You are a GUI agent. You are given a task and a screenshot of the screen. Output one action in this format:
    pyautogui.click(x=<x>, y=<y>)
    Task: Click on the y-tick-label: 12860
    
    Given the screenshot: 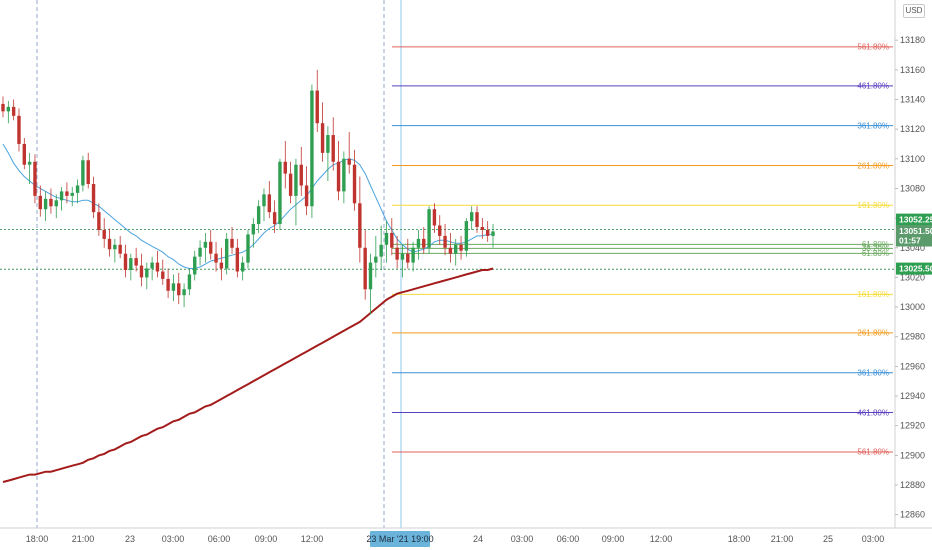 What is the action you would take?
    pyautogui.click(x=912, y=515)
    